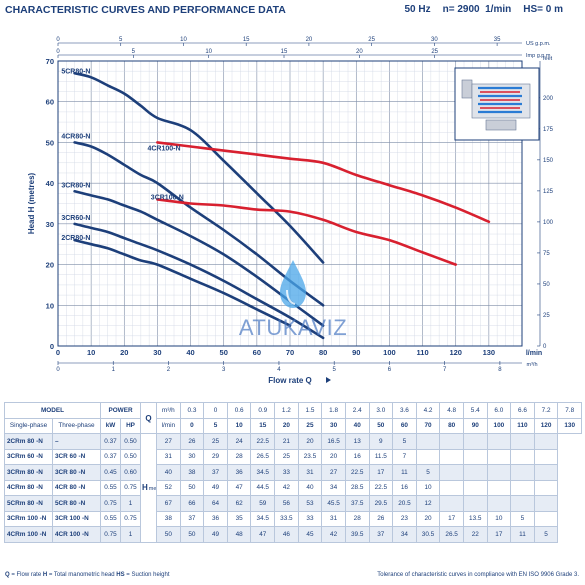 This screenshot has height=585, width=585. What do you see at coordinates (359, 52) in the screenshot?
I see `imp-gpm-tick-label: 20` at bounding box center [359, 52].